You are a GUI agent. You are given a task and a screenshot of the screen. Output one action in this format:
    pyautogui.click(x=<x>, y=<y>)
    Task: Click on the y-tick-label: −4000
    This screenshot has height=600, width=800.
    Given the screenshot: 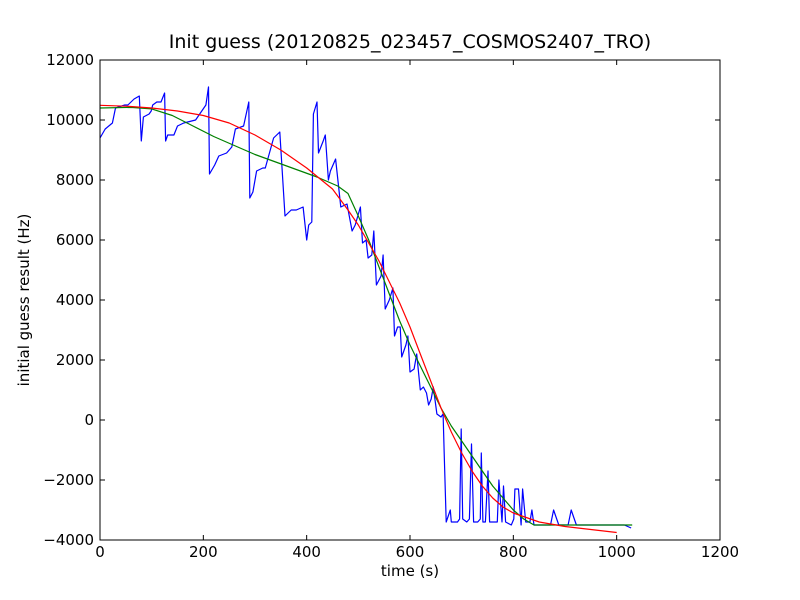 What is the action you would take?
    pyautogui.click(x=68, y=540)
    